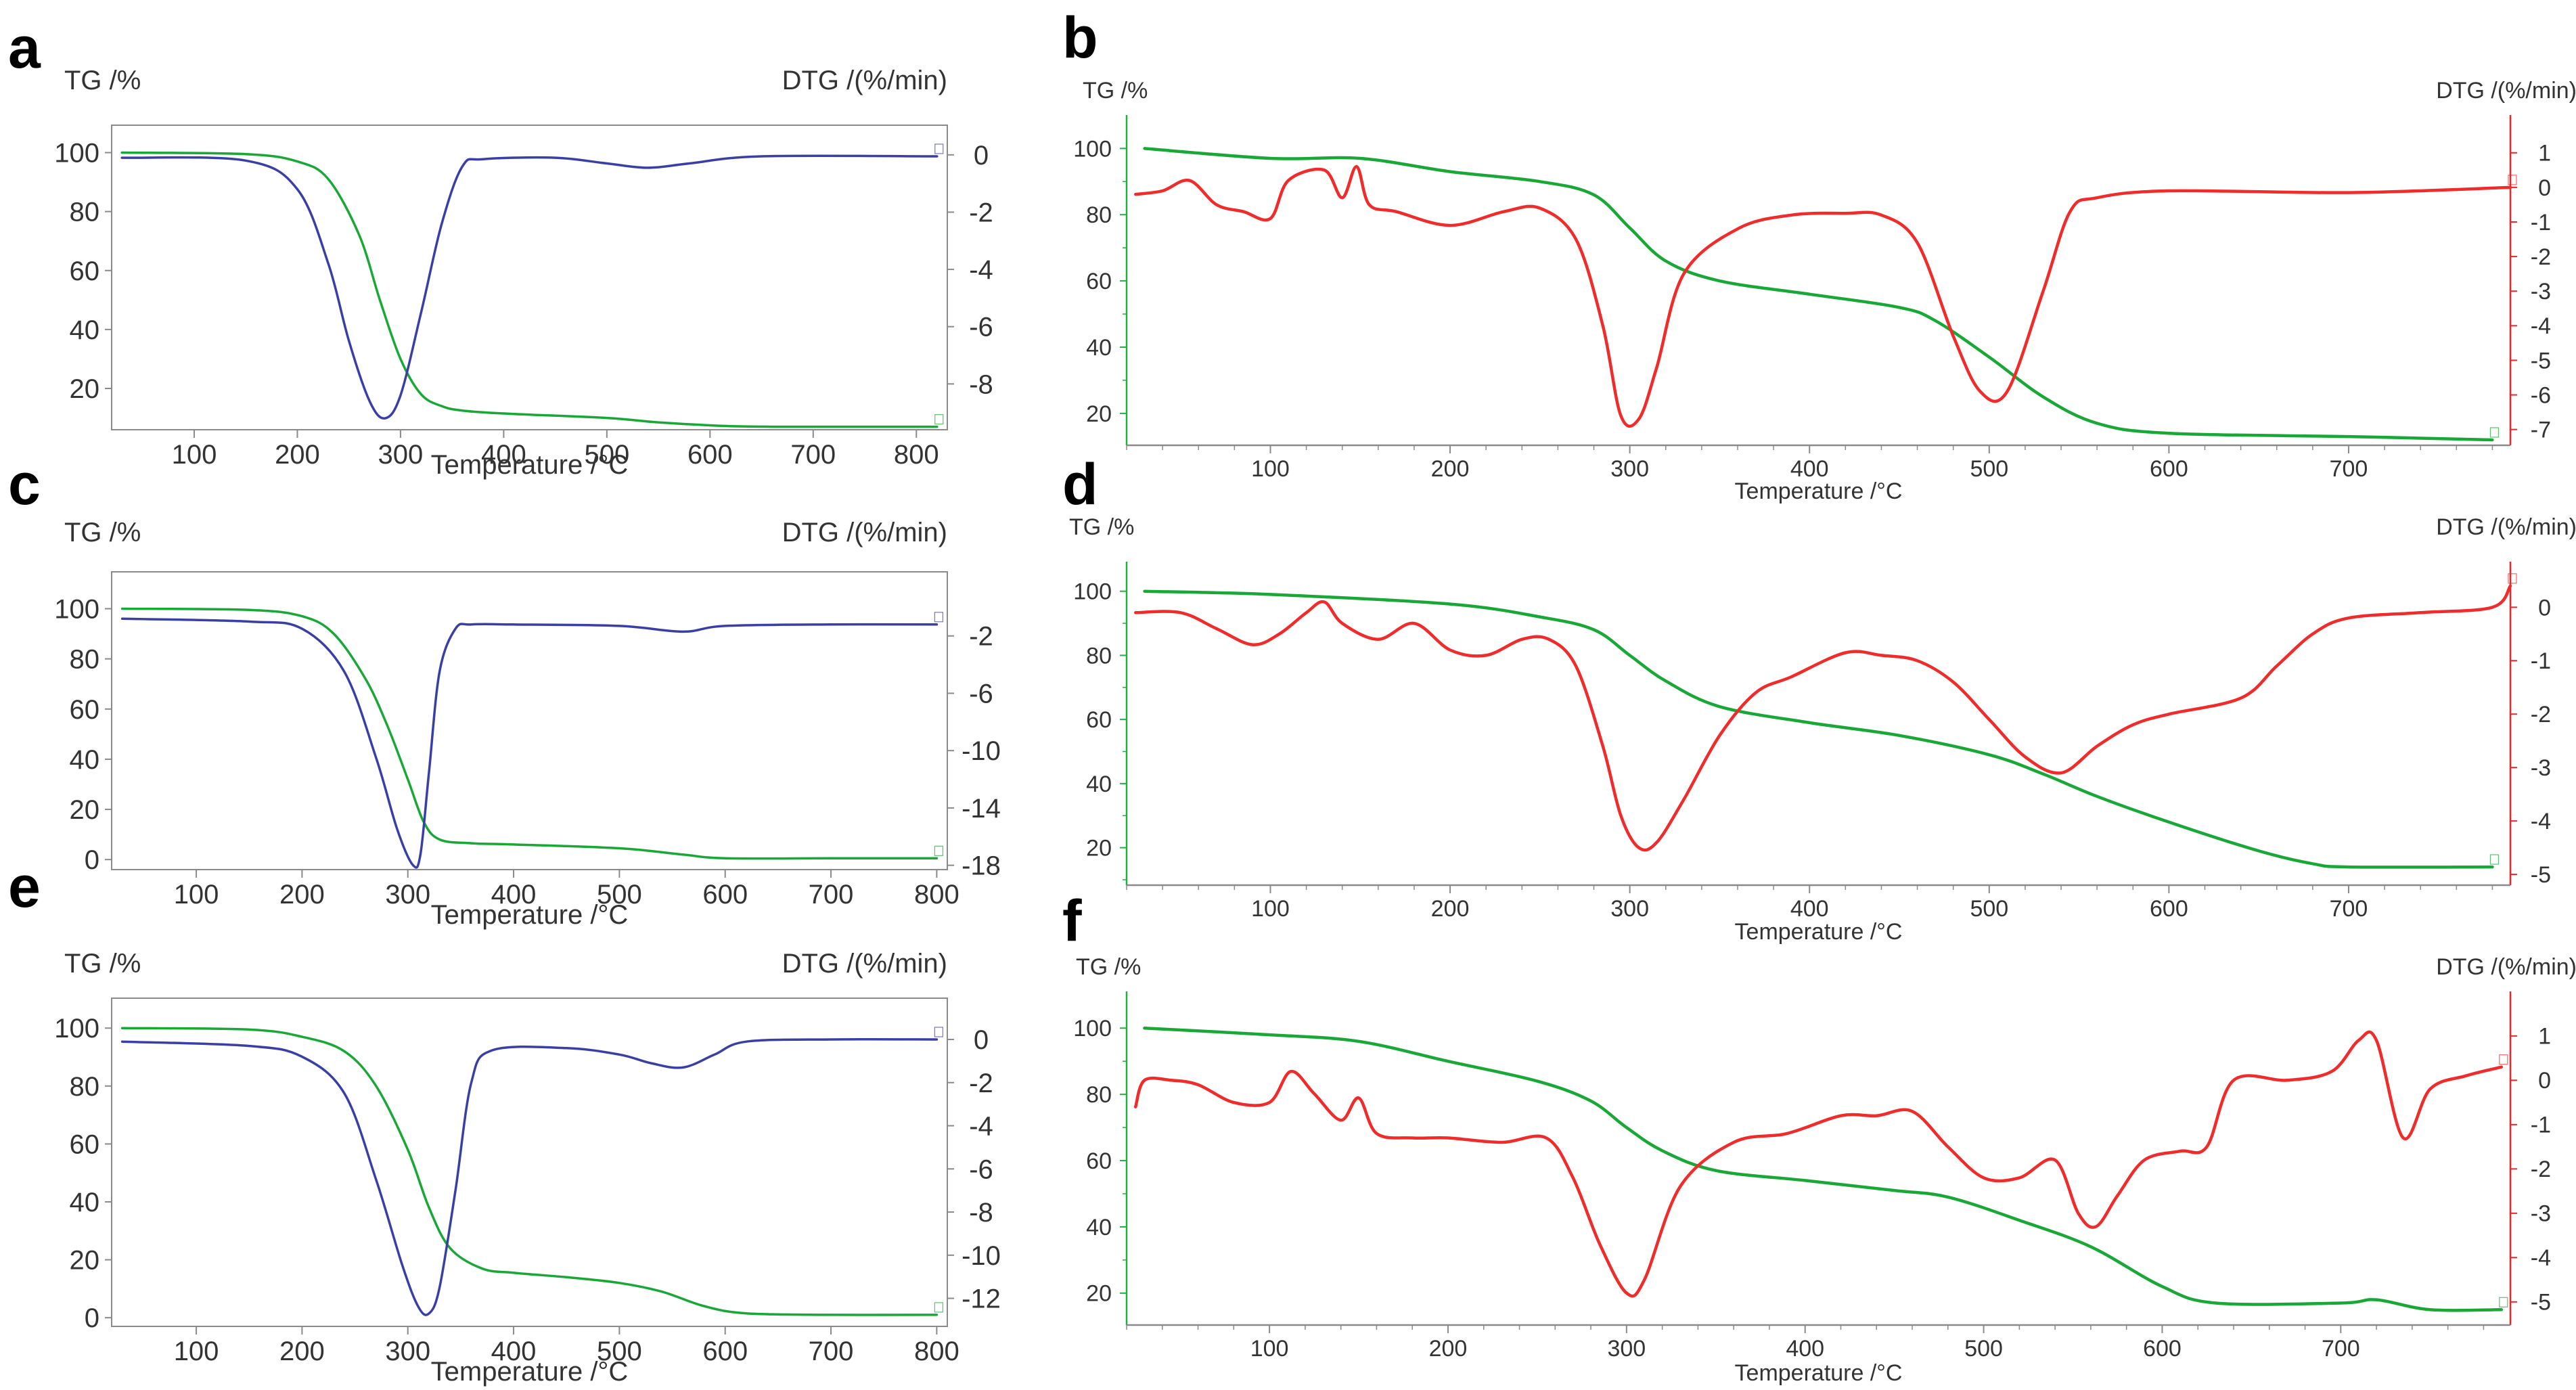  Describe the element at coordinates (1080, 484) in the screenshot. I see `panel-letter: d` at that location.